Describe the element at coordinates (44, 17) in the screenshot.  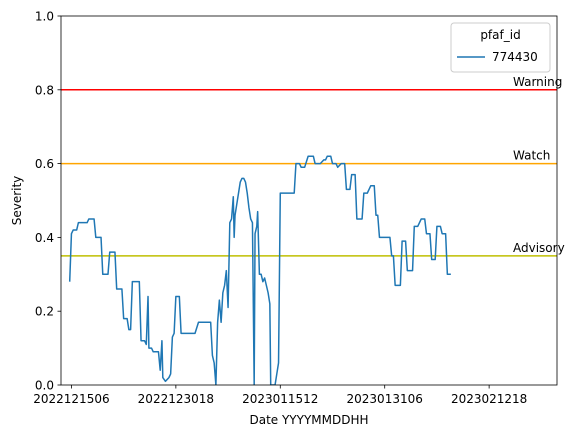
I see `y-tick-label: 1.0` at that location.